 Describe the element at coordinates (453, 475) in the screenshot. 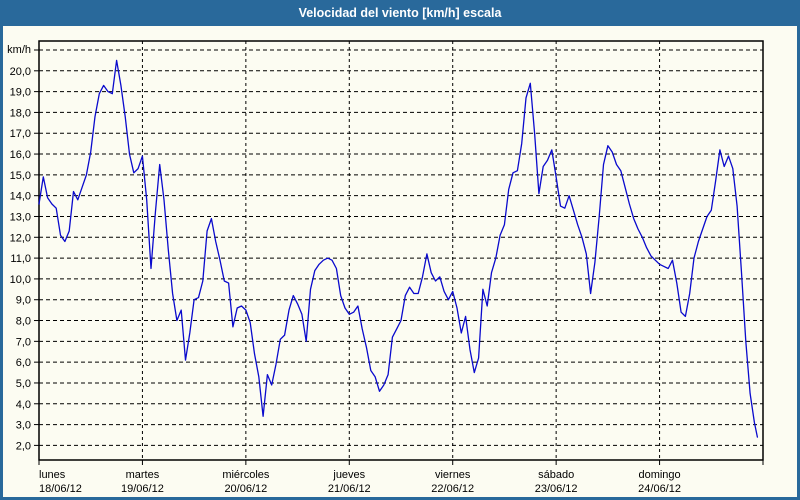

I see `x-day-name-label: viernes` at that location.